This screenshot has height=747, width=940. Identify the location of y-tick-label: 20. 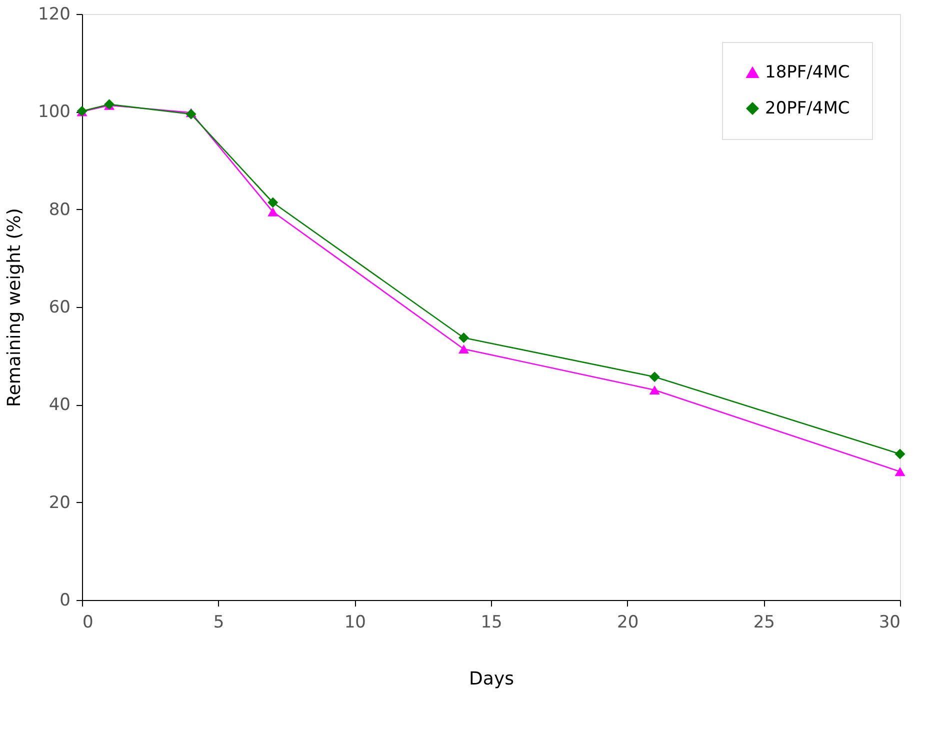
(59, 502).